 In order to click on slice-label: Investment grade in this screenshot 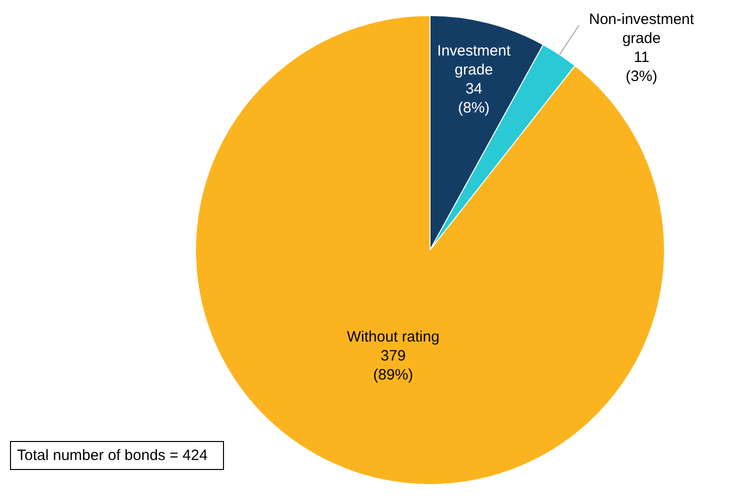, I will do `click(474, 60)`.